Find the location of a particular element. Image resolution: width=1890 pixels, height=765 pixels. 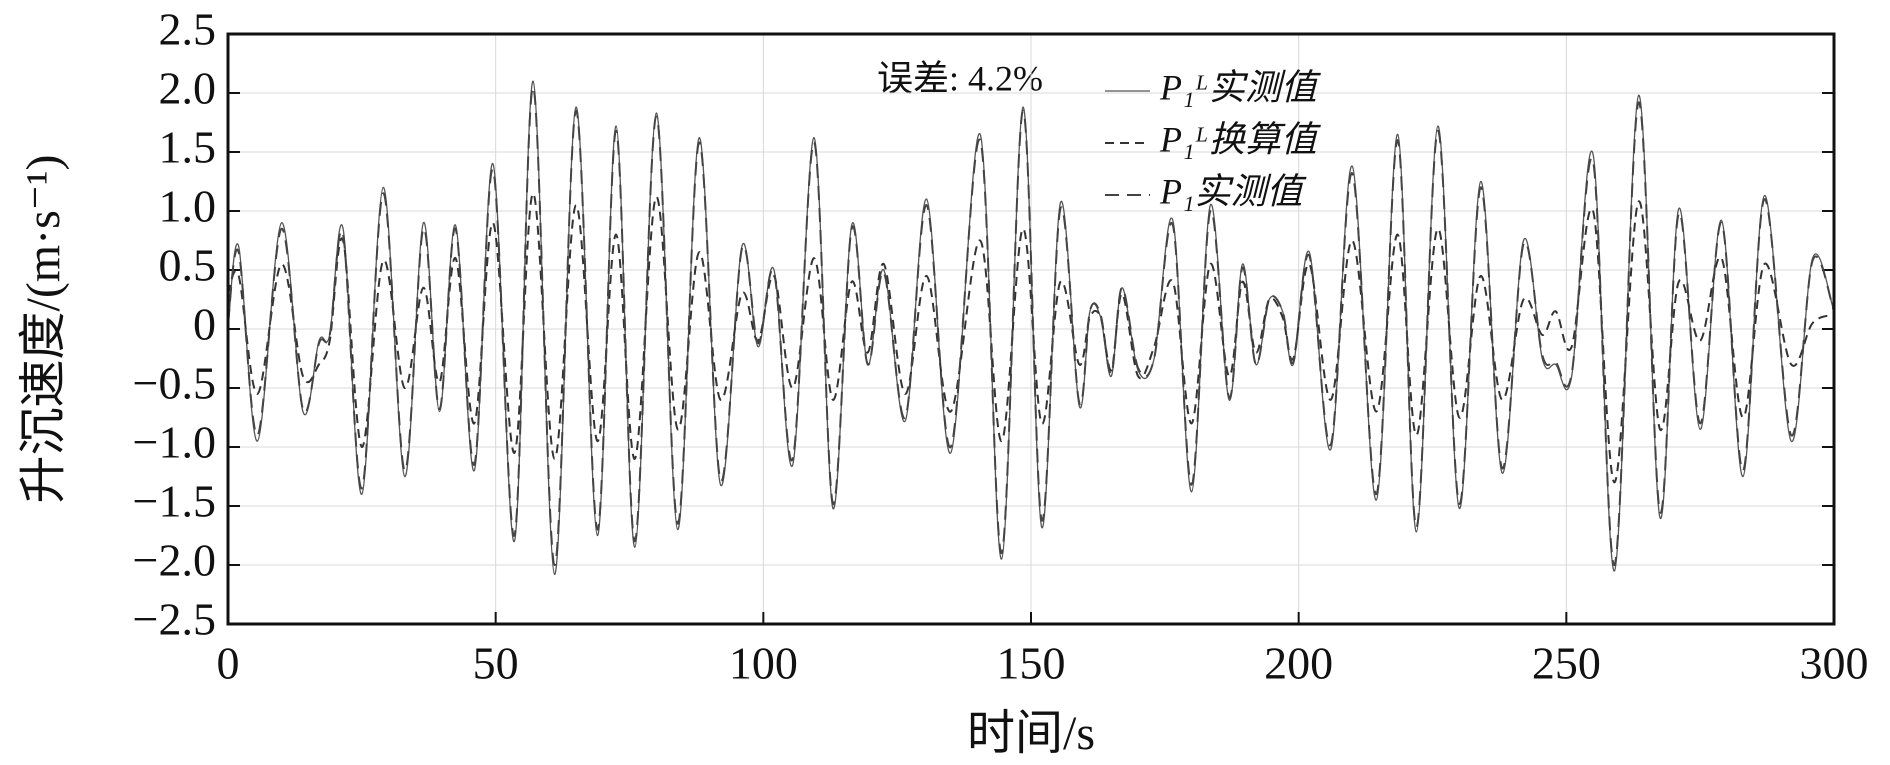

x-tick-label: 0 is located at coordinates (228, 663).